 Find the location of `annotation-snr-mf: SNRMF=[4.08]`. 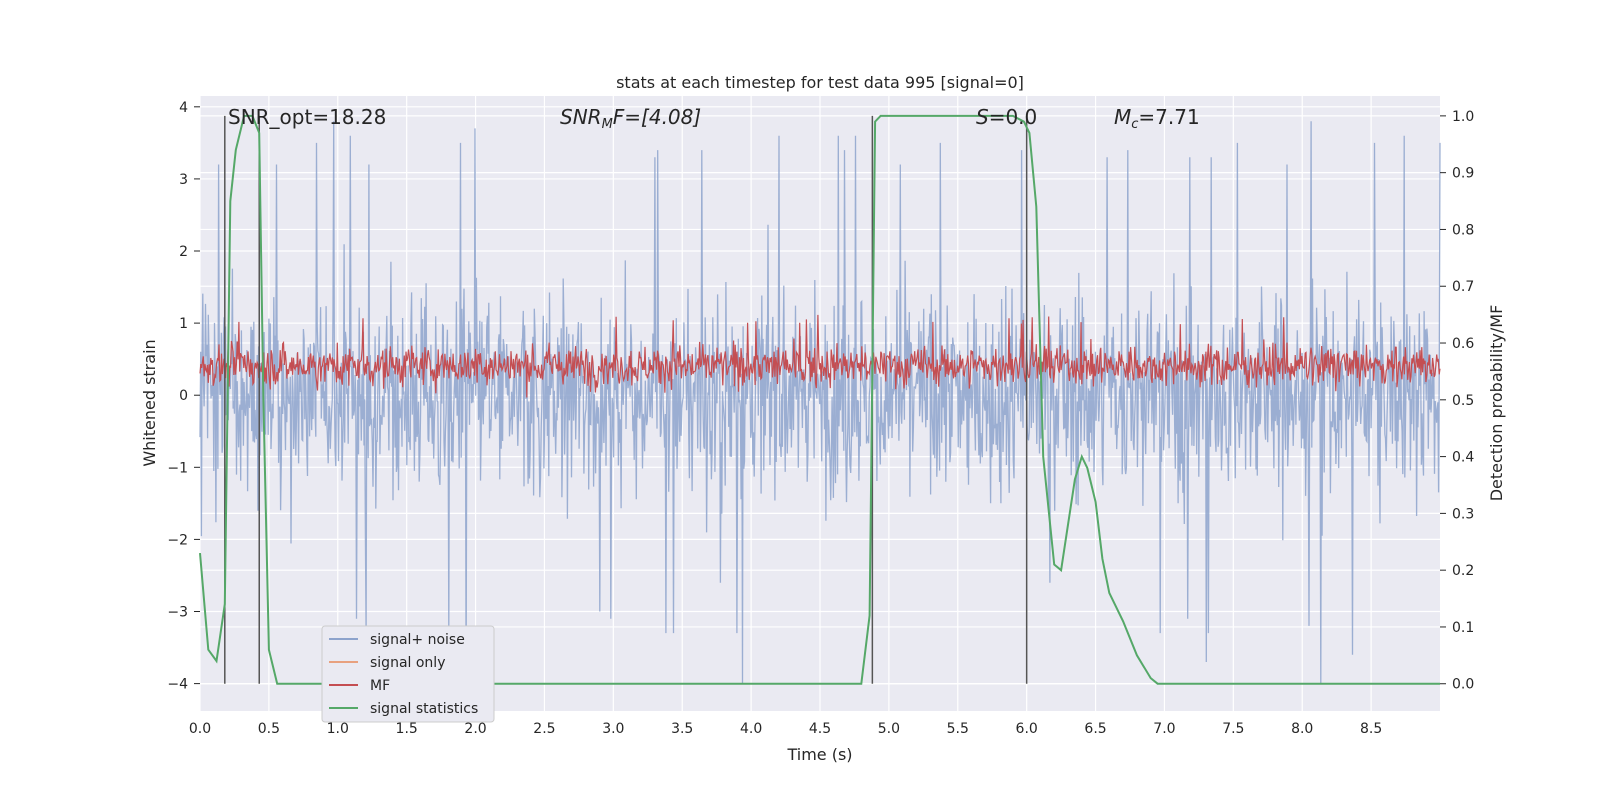

annotation-snr-mf: SNRMF=[4.08] is located at coordinates (630, 118).